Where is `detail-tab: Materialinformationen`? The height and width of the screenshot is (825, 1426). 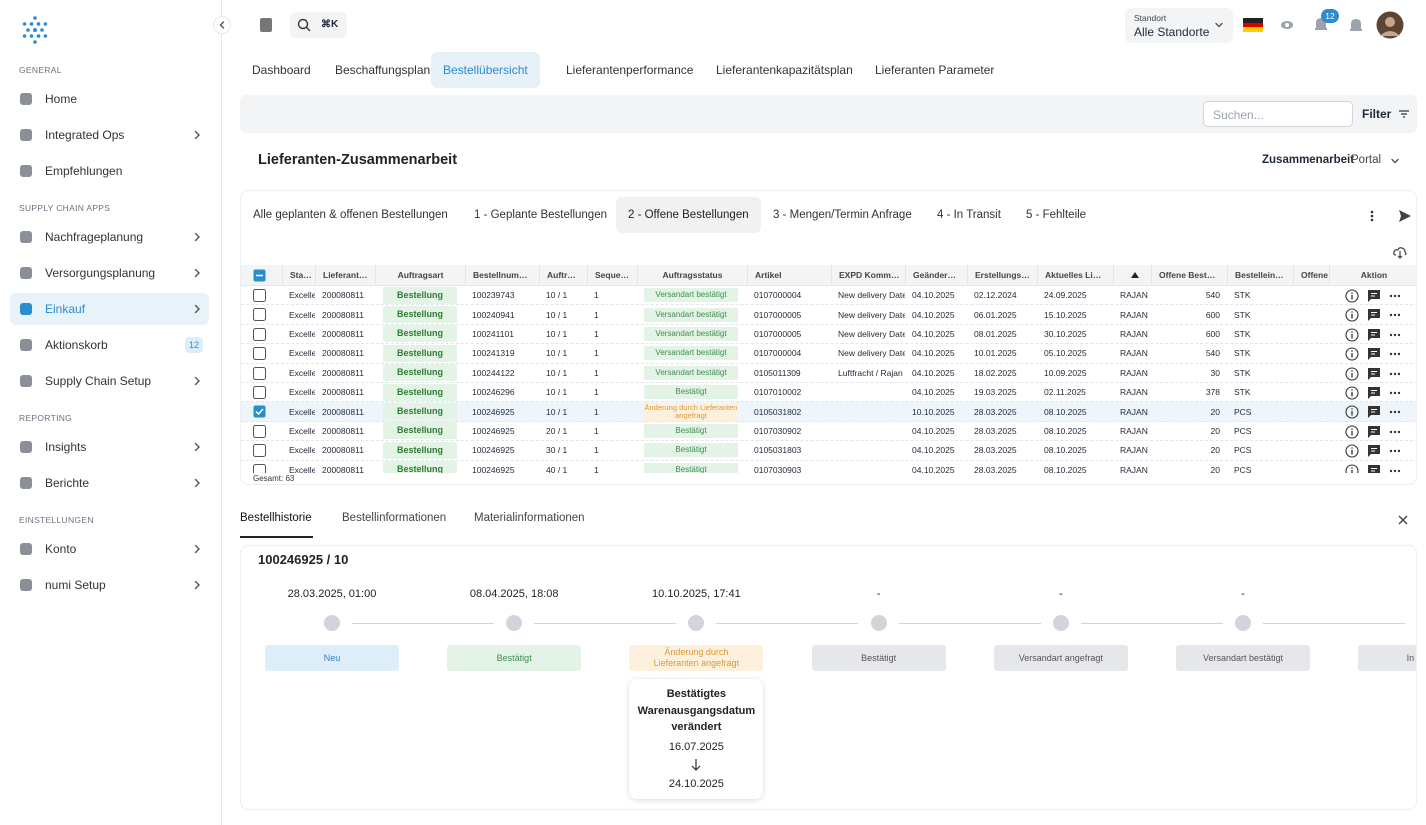 detail-tab: Materialinformationen is located at coordinates (529, 525).